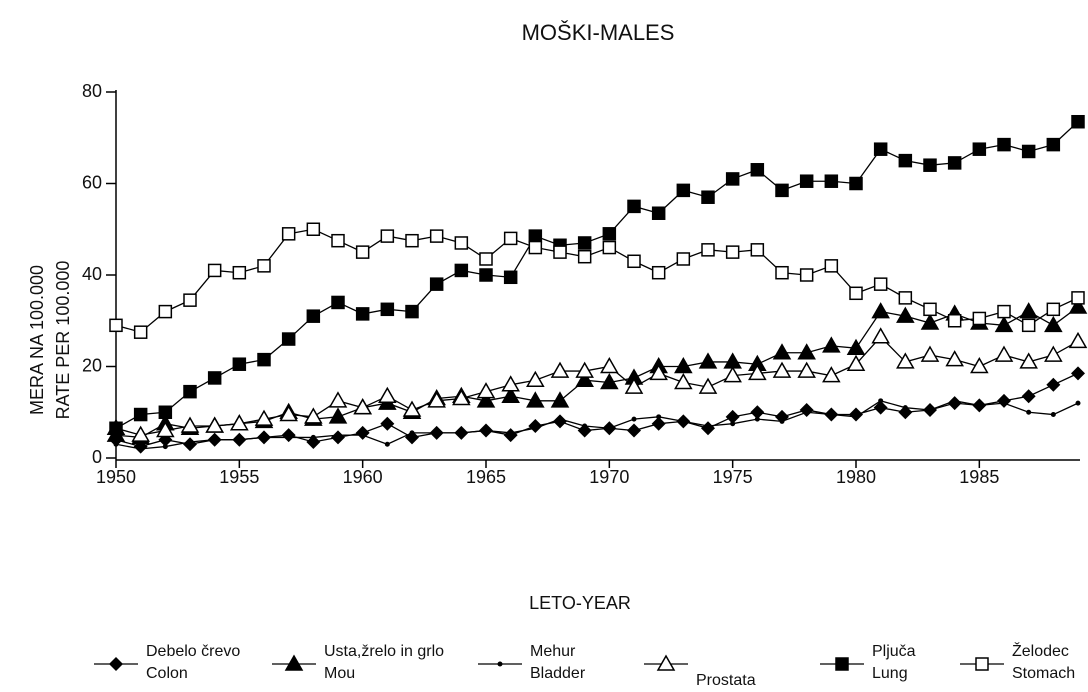  Describe the element at coordinates (726, 680) in the screenshot. I see `legend-label: Prostata` at that location.